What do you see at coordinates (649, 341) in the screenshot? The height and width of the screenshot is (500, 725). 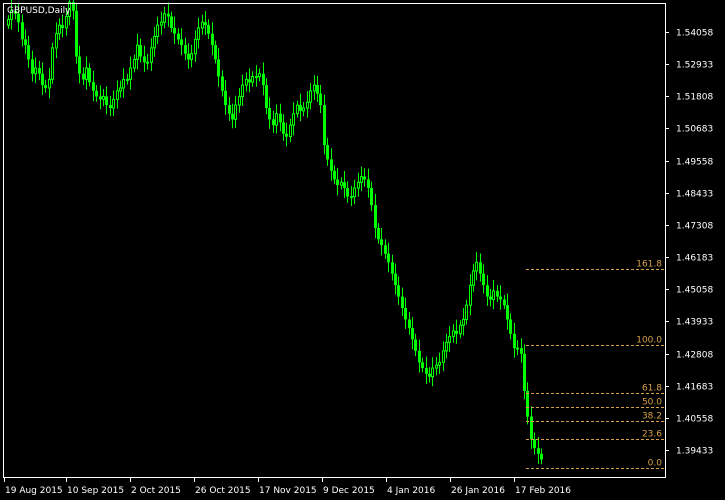 I see `fib-level-label: 100.0` at bounding box center [649, 341].